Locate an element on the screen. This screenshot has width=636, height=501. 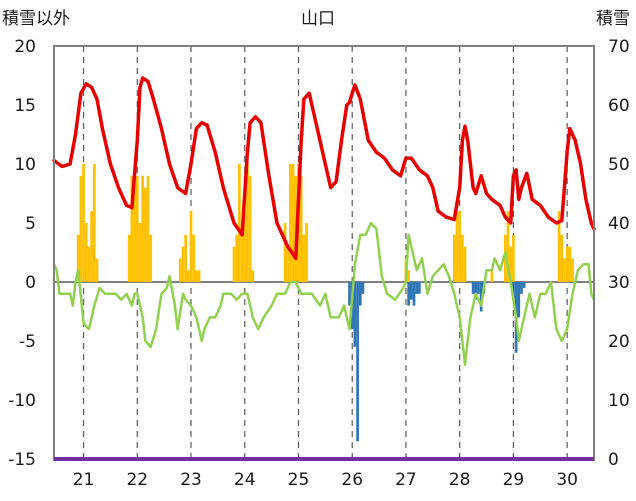
x-tick-label: 29 is located at coordinates (514, 480).